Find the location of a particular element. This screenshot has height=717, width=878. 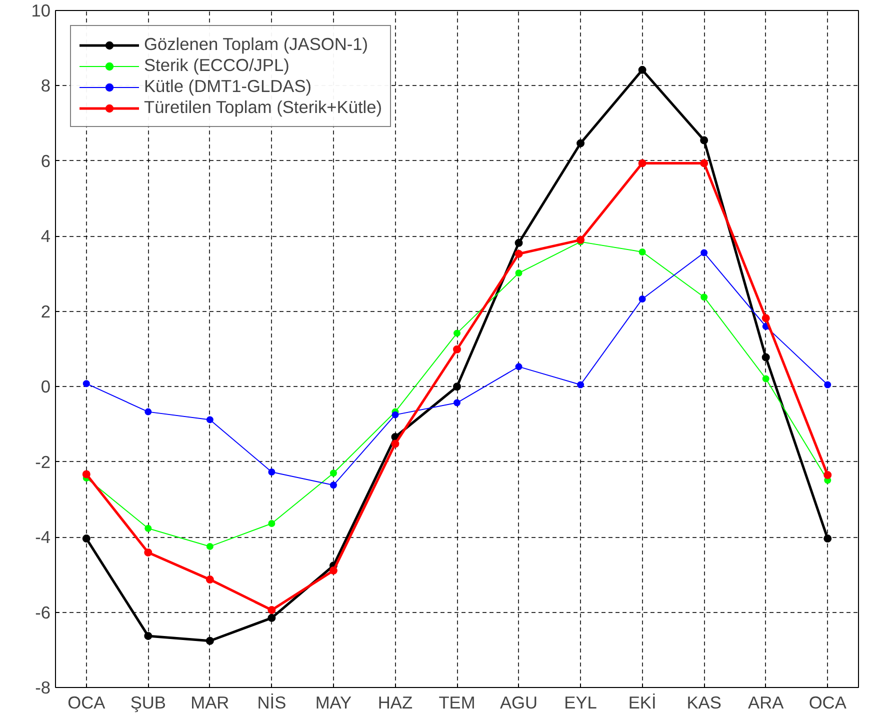

x-tick-label: EYL is located at coordinates (581, 702).